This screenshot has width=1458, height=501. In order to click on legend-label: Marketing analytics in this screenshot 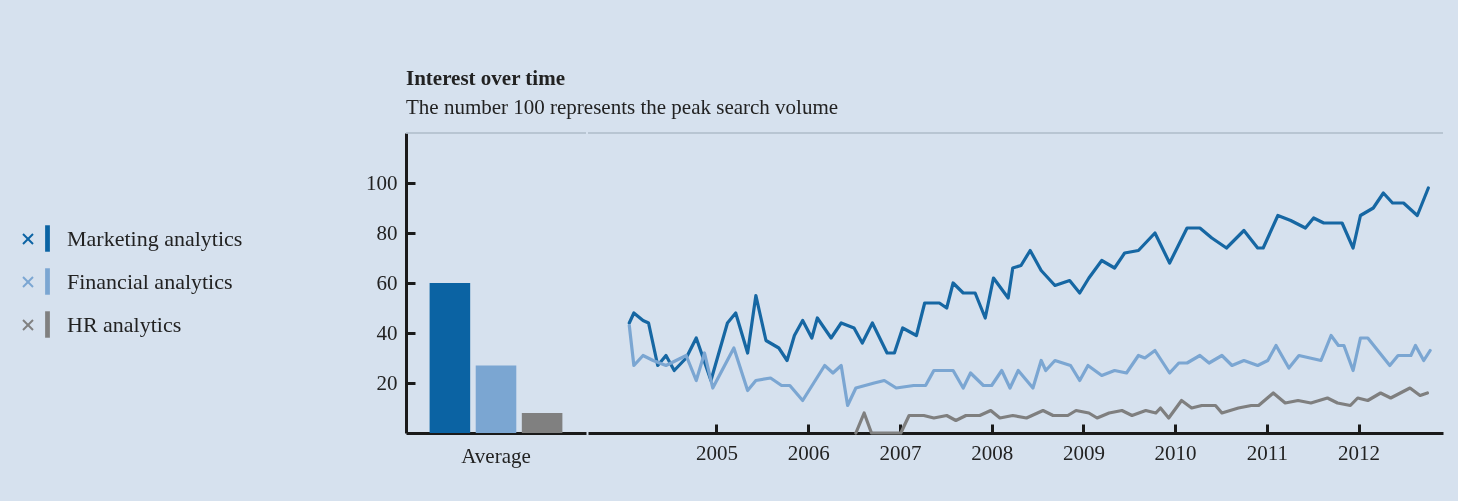, I will do `click(155, 238)`.